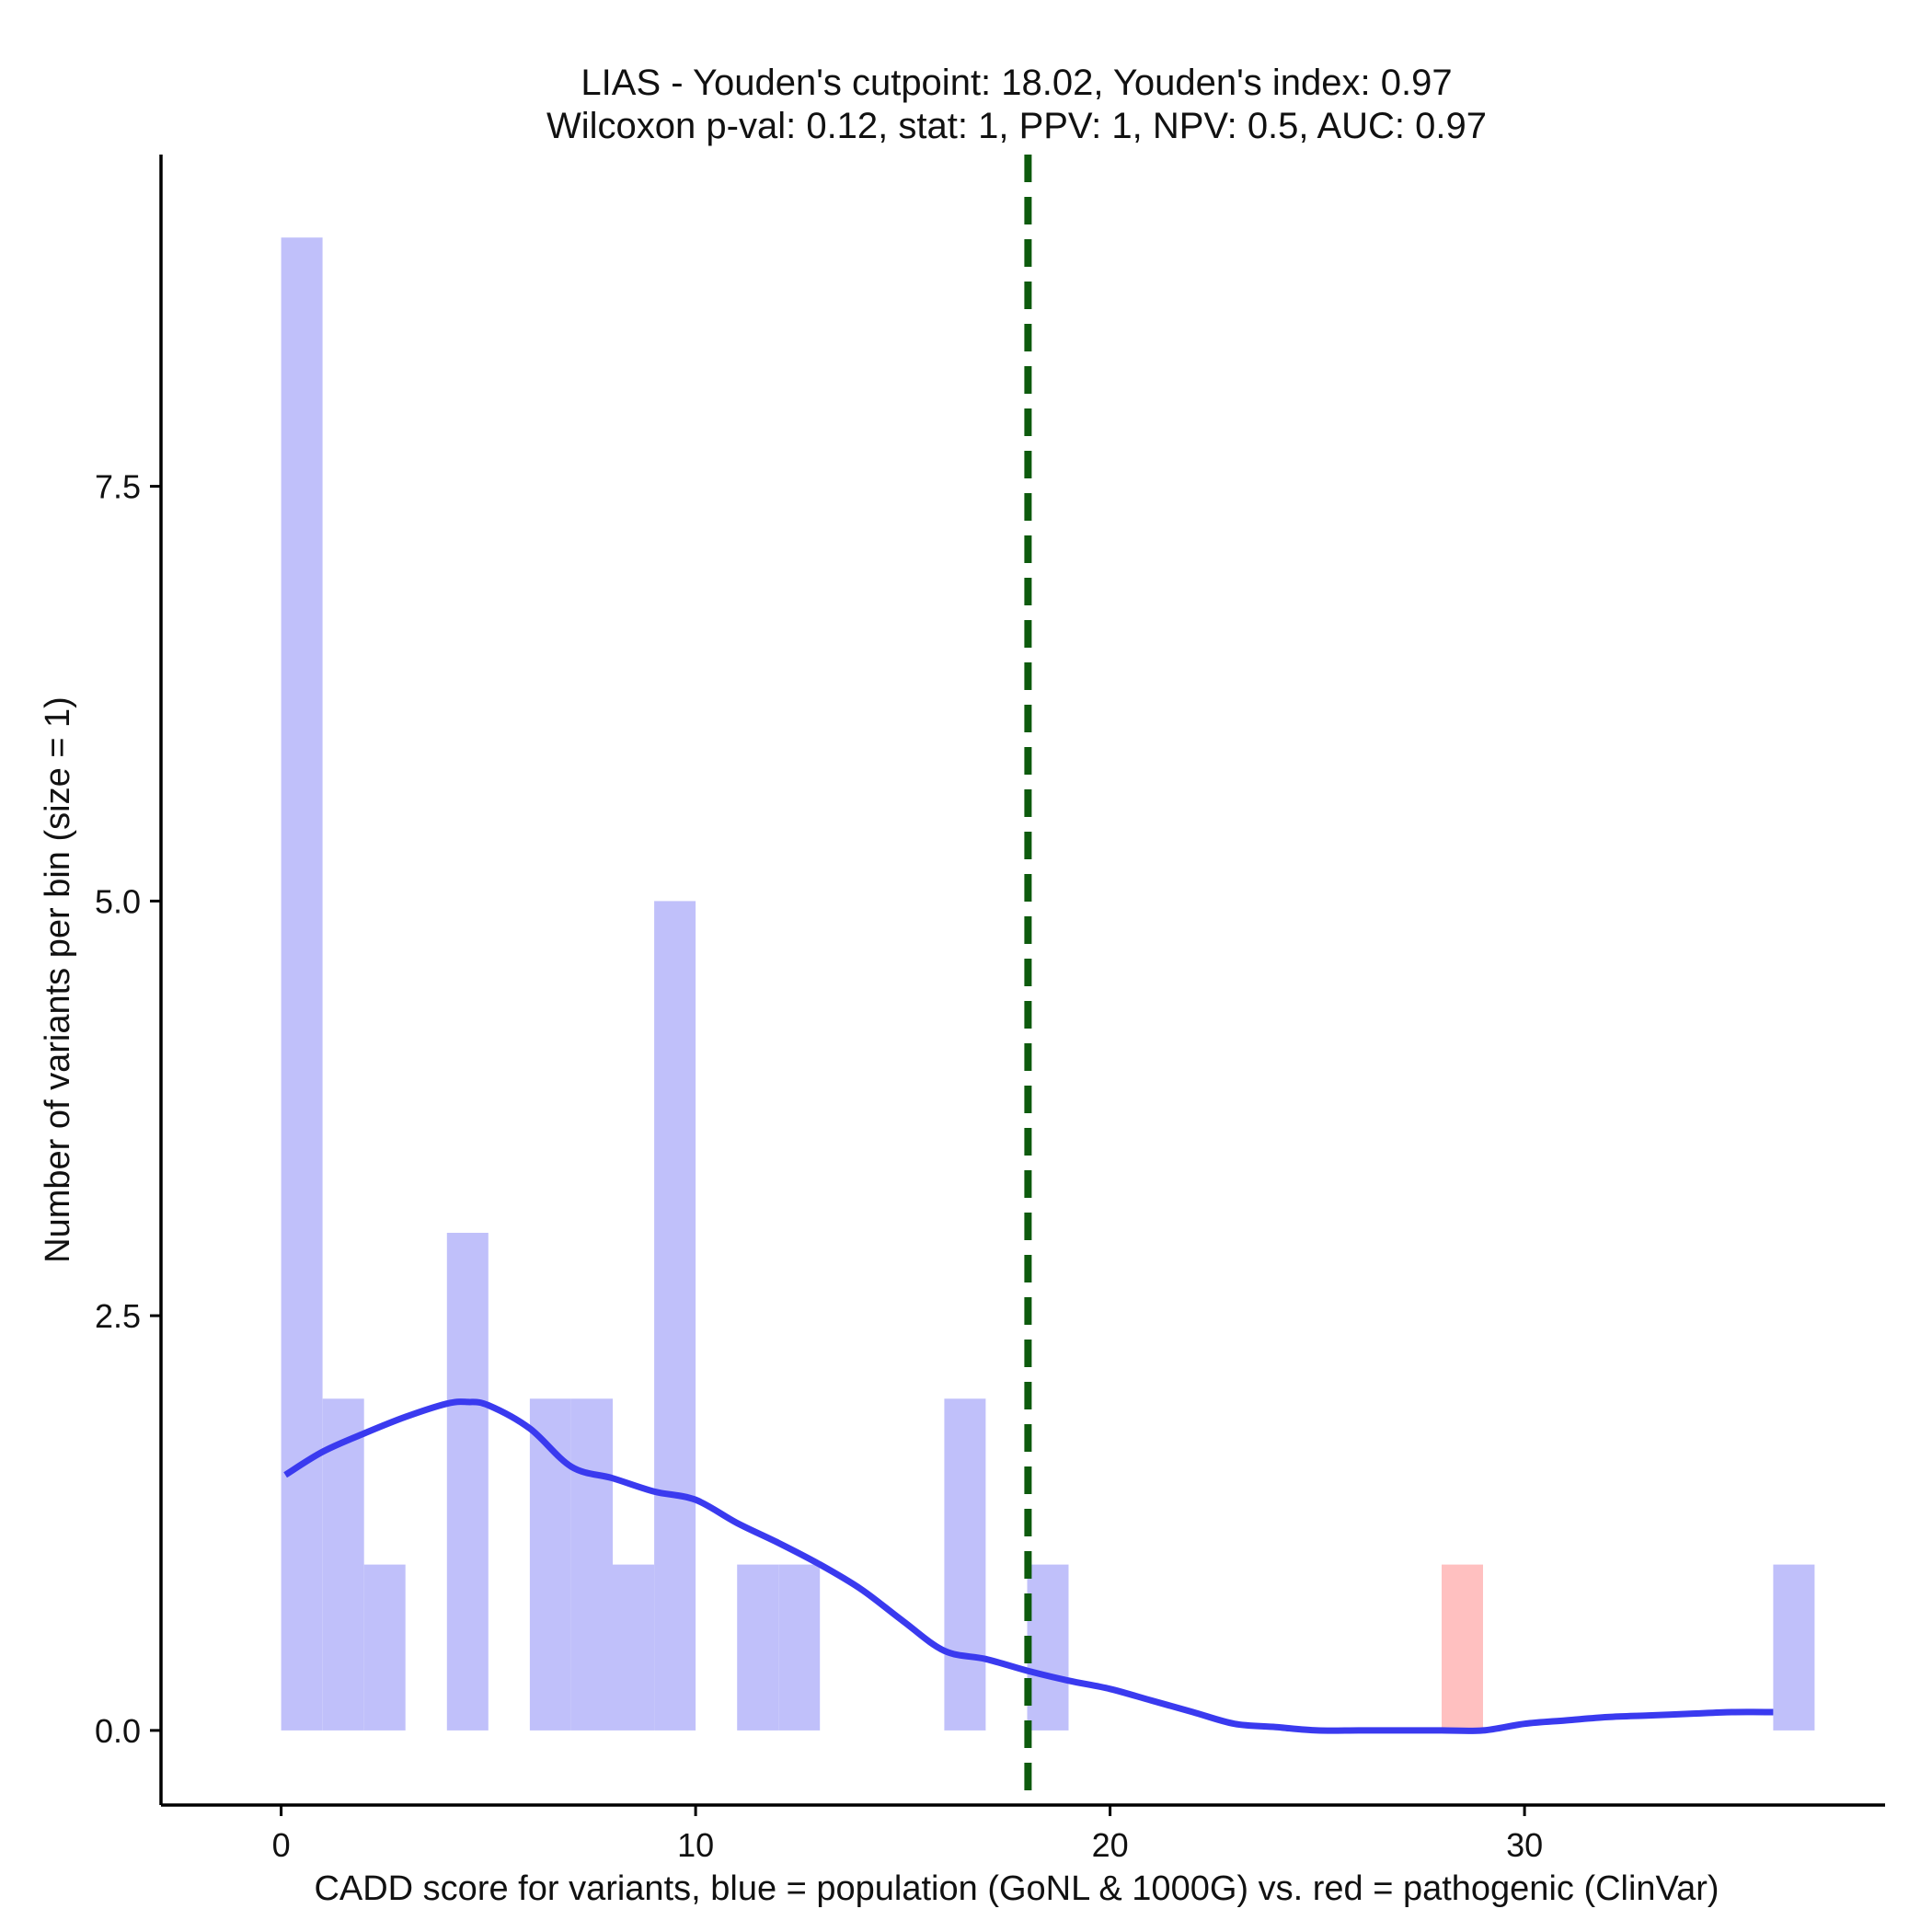  I want to click on y-axis-label: Number of variants per bin (size = 1), so click(58, 979).